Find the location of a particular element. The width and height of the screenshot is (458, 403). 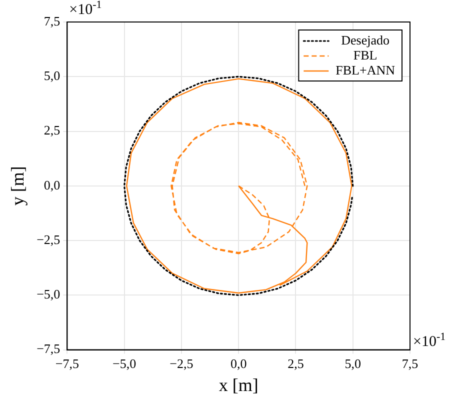

y-tick-label: 5,0 is located at coordinates (52, 76).